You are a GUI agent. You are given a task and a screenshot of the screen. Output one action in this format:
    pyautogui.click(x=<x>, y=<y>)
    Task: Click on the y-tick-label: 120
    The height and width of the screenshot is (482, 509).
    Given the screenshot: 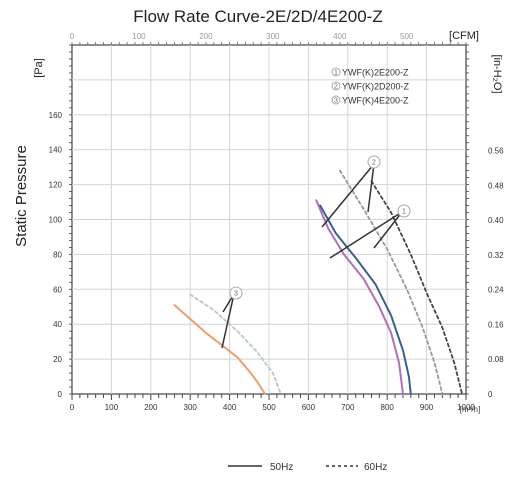 What is the action you would take?
    pyautogui.click(x=56, y=185)
    